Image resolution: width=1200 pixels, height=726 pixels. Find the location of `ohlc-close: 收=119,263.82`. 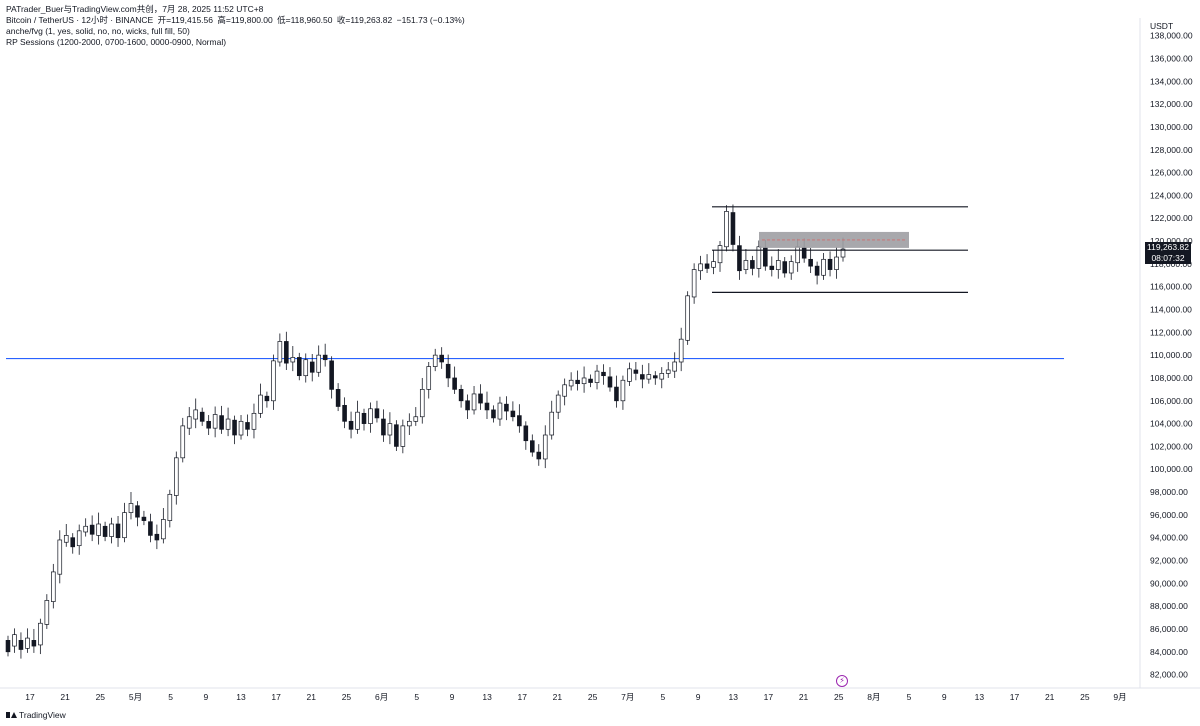

ohlc-close: 收=119,263.82 is located at coordinates (364, 20).